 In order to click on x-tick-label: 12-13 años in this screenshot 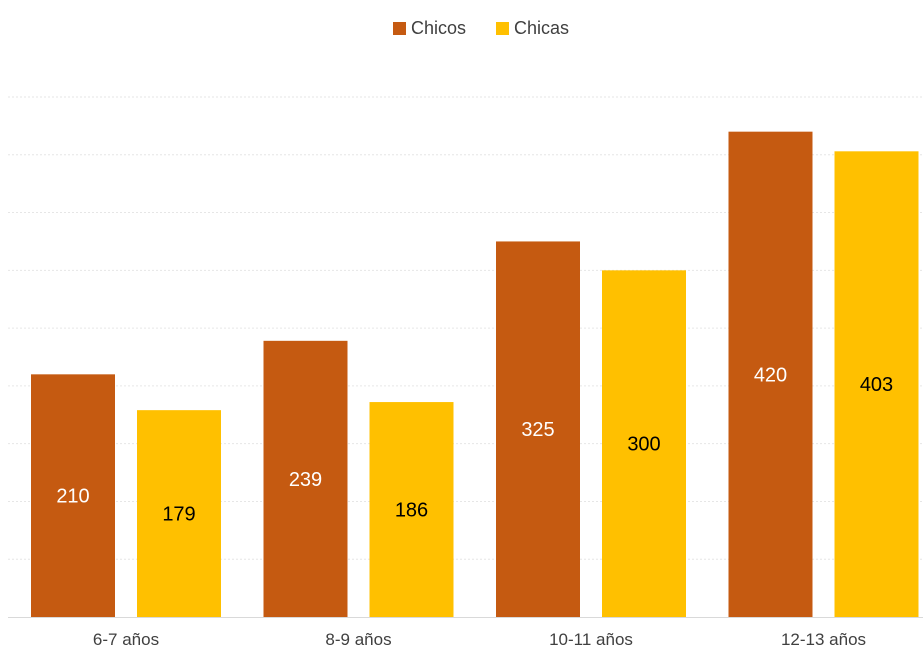, I will do `click(823, 639)`.